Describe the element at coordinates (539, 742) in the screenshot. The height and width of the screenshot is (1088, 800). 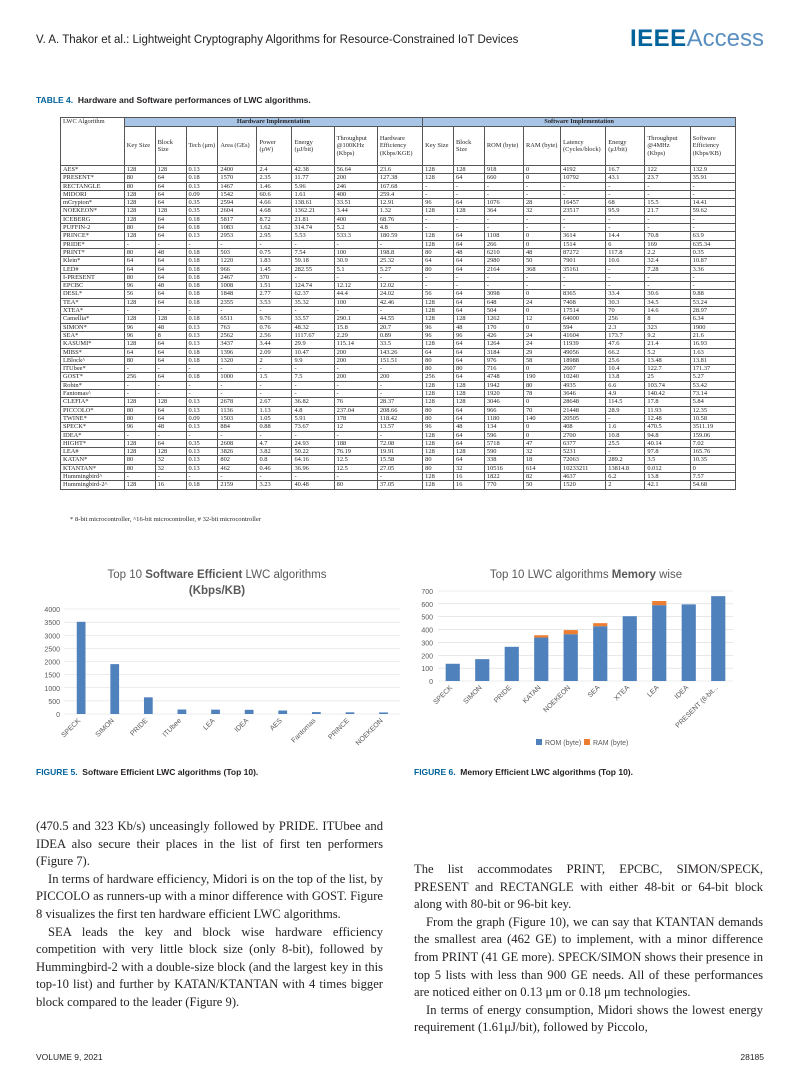
I see `legend-swatch-rom` at that location.